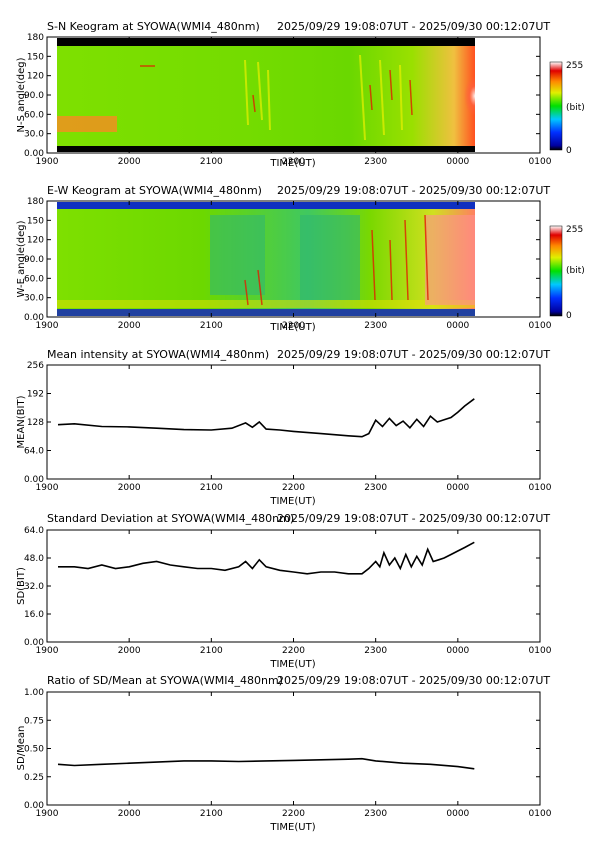 The width and height of the screenshot is (595, 842). What do you see at coordinates (34, 559) in the screenshot?
I see `y-tick-label: 48.0` at bounding box center [34, 559].